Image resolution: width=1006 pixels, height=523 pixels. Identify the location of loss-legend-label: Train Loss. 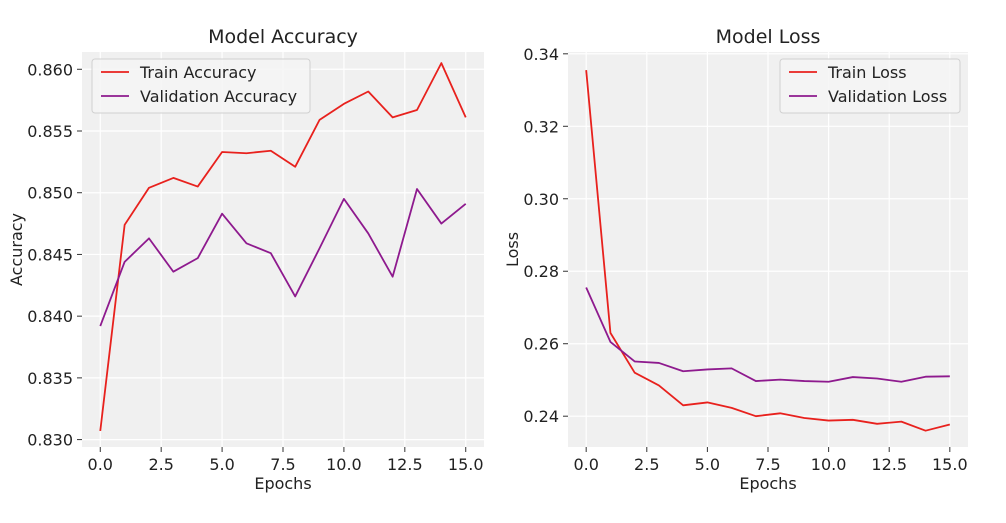
(867, 72).